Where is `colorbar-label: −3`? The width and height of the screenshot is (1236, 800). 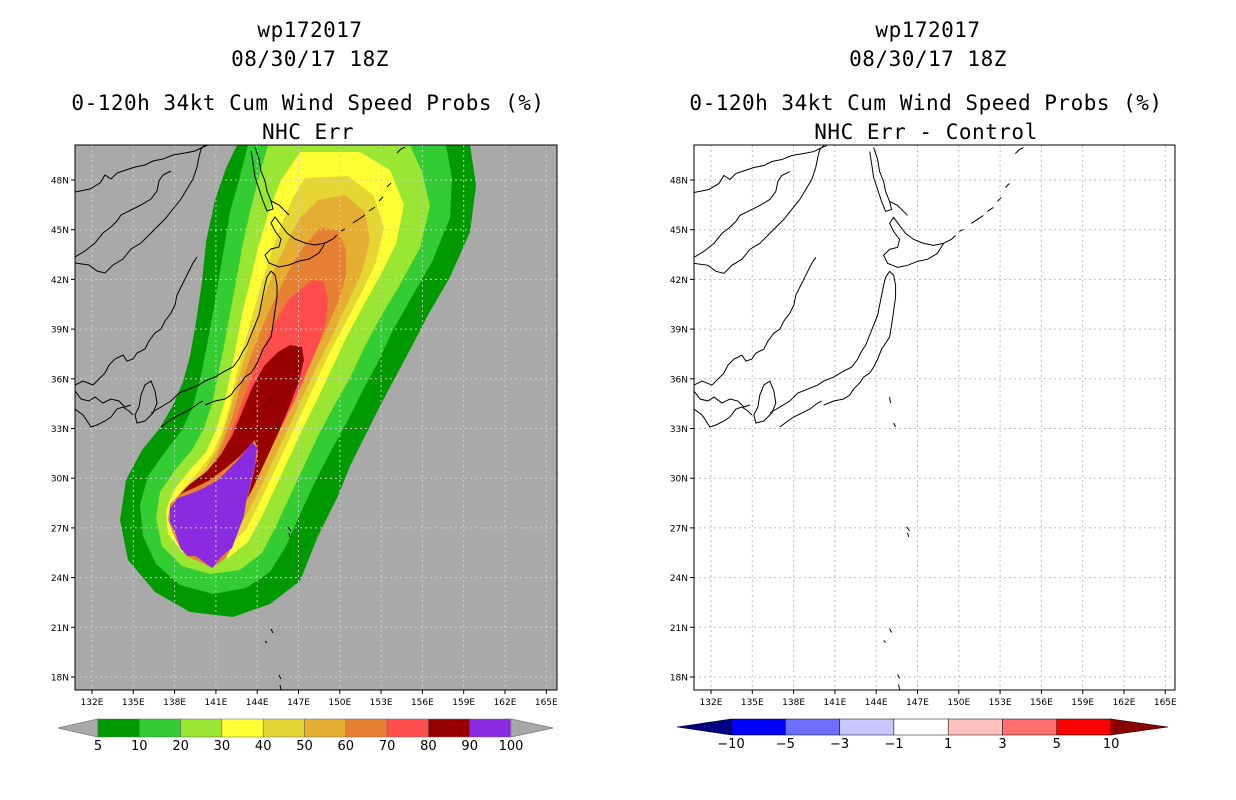
colorbar-label: −3 is located at coordinates (839, 744).